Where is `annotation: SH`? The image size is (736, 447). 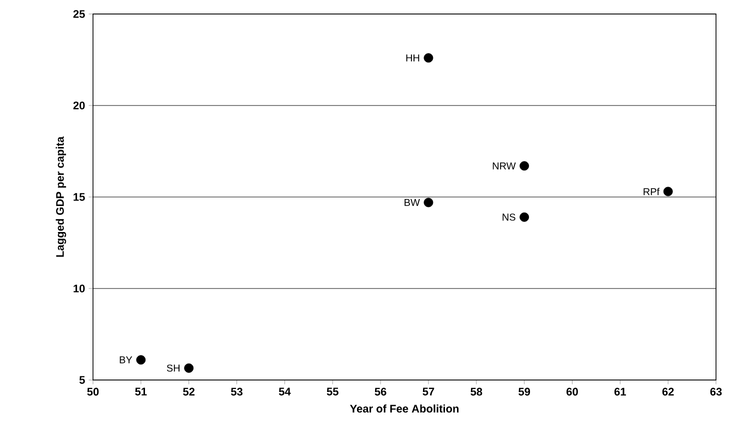
annotation: SH is located at coordinates (173, 368).